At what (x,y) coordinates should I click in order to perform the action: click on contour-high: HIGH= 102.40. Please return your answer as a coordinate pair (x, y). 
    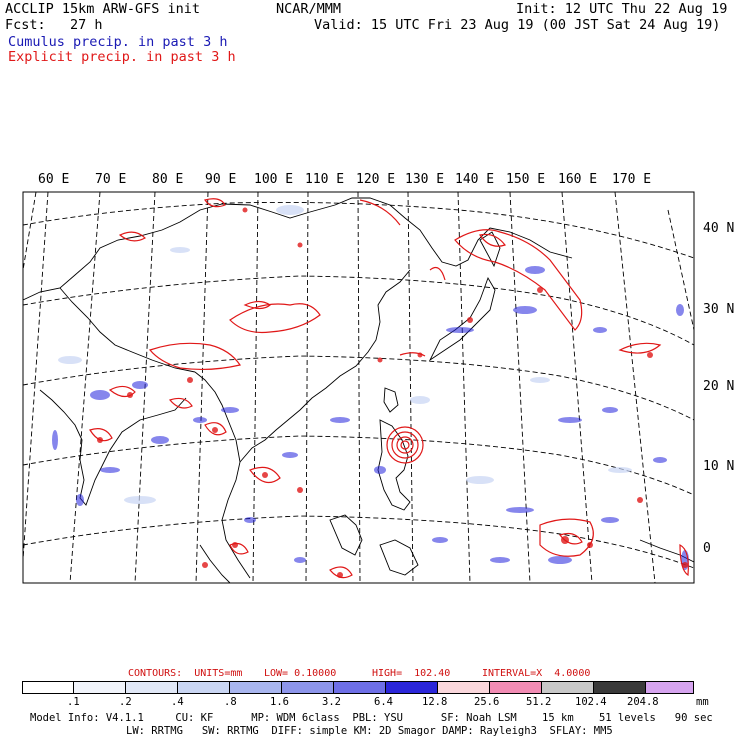
    Looking at the image, I should click on (411, 673).